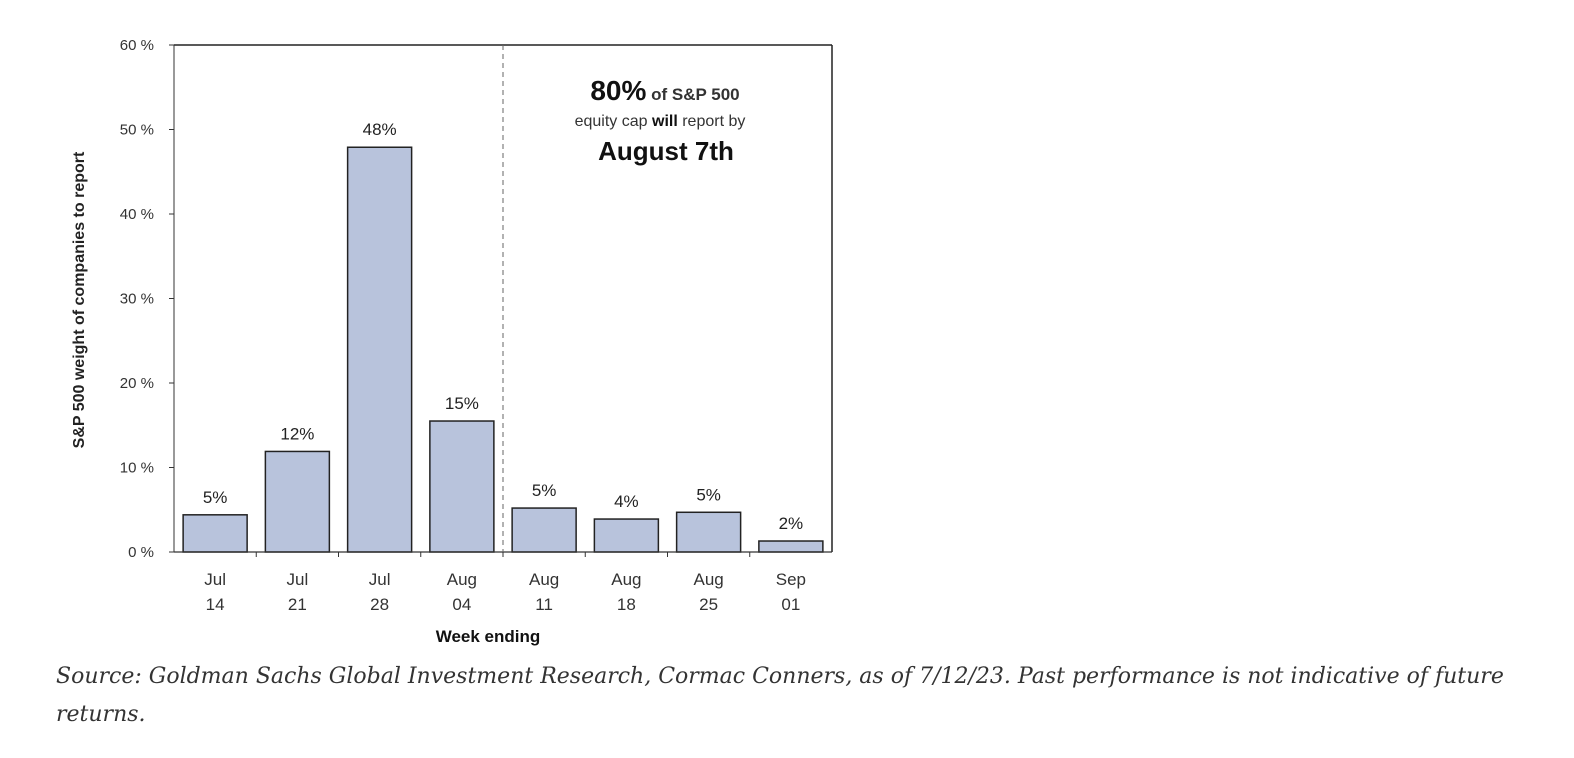 The image size is (1574, 758). I want to click on x-tick-label: Sep, so click(791, 579).